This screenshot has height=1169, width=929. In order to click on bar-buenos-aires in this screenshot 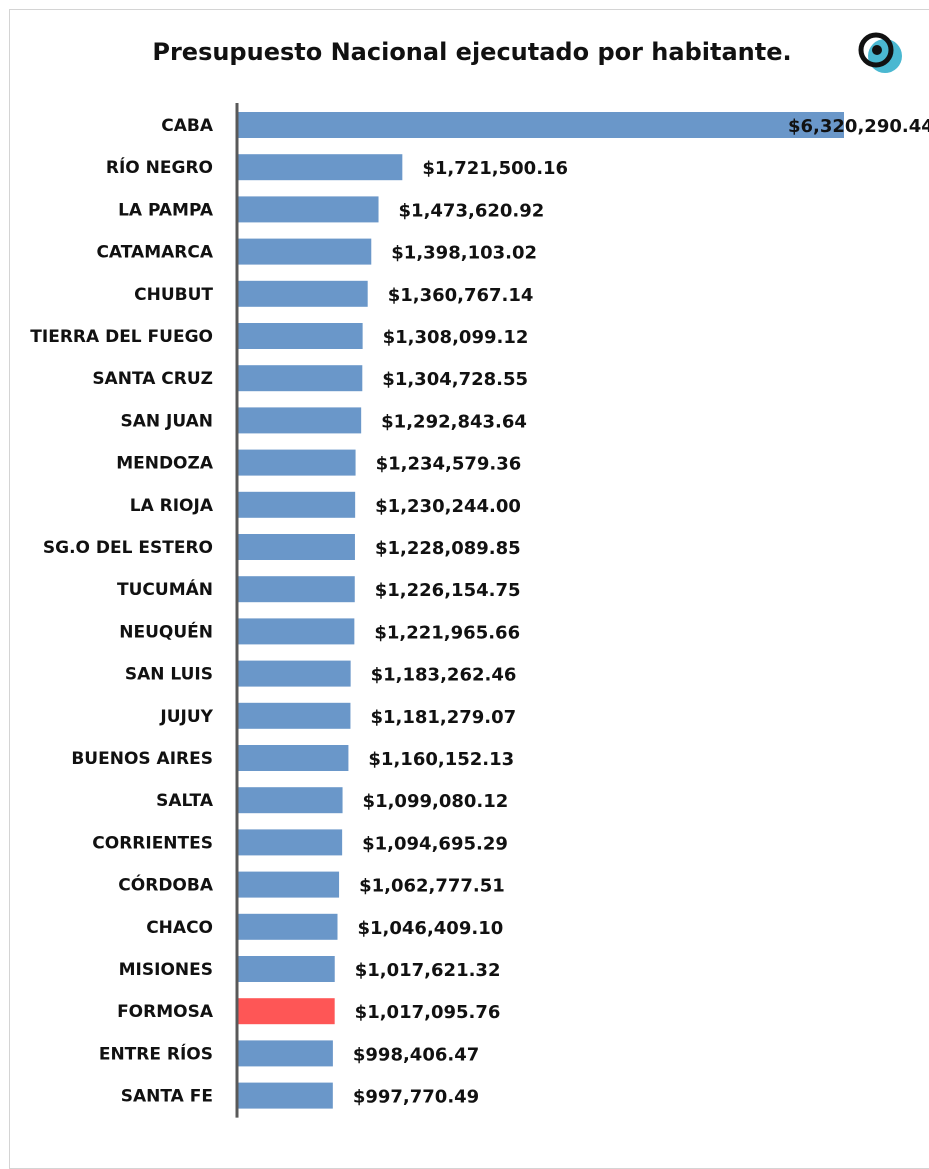, I will do `click(293, 758)`.